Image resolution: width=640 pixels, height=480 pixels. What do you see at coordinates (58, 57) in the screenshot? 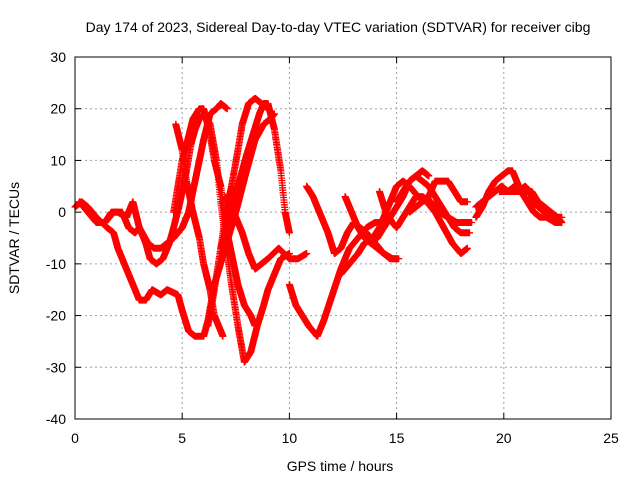
I see `y-tick-label: 30` at bounding box center [58, 57].